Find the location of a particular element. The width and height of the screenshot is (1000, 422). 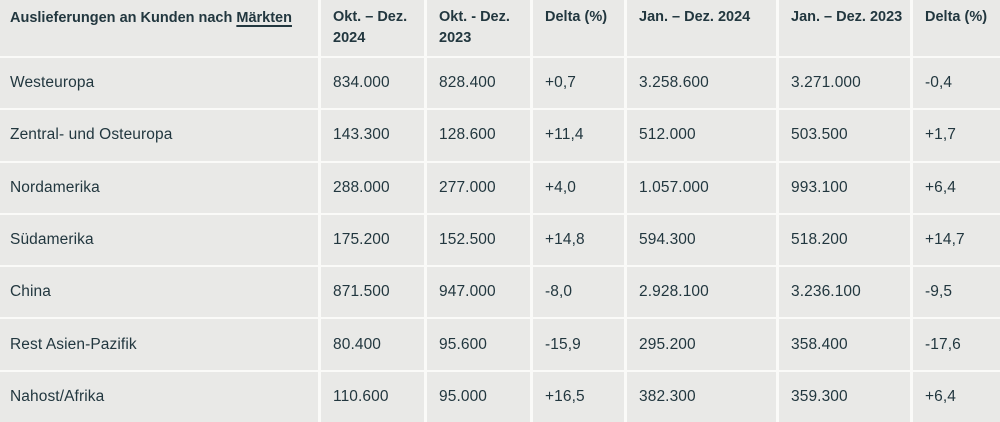

value-cell: 594.300 is located at coordinates (701, 240).